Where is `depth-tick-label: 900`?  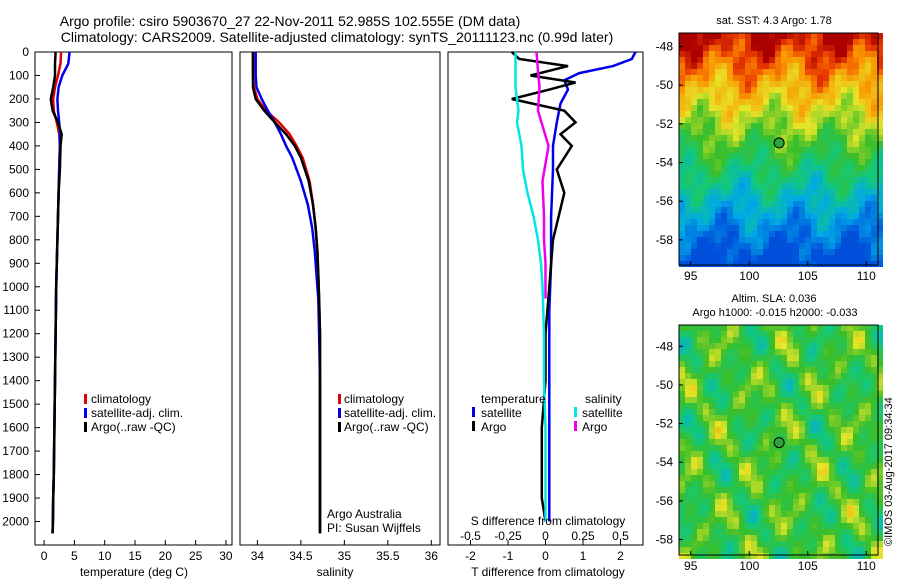 depth-tick-label: 900 is located at coordinates (19, 263).